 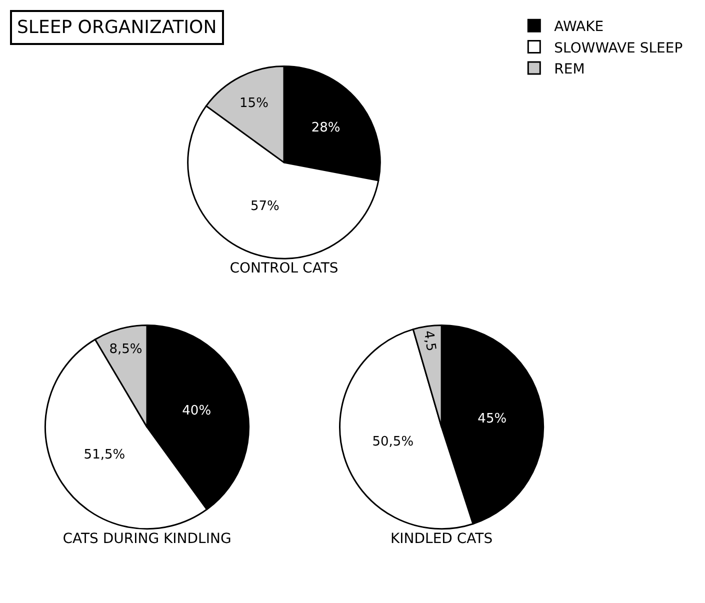 I want to click on data-label: 28%, so click(x=325, y=128).